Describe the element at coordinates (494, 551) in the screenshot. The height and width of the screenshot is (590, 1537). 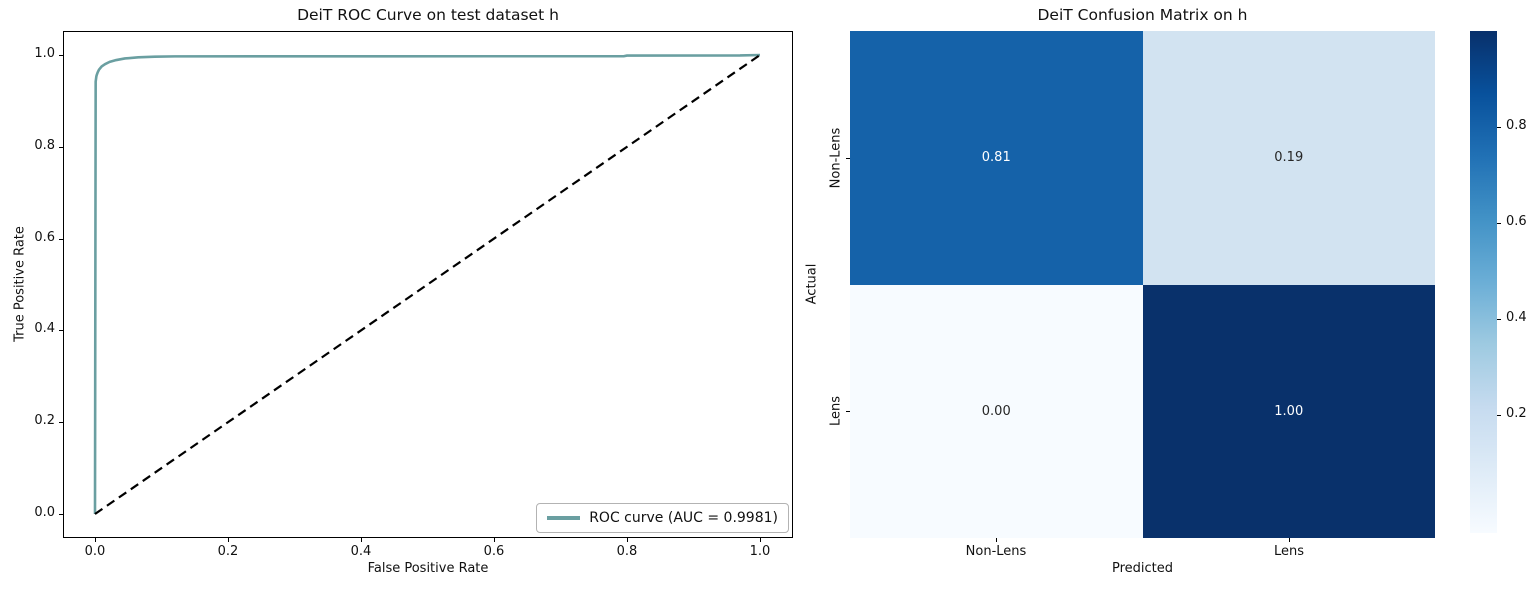
I see `x-tick-label: 0.6` at that location.